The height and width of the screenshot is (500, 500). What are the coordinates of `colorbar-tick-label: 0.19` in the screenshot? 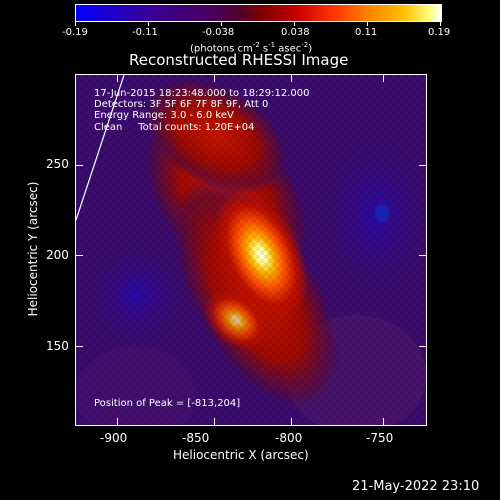 It's located at (439, 32).